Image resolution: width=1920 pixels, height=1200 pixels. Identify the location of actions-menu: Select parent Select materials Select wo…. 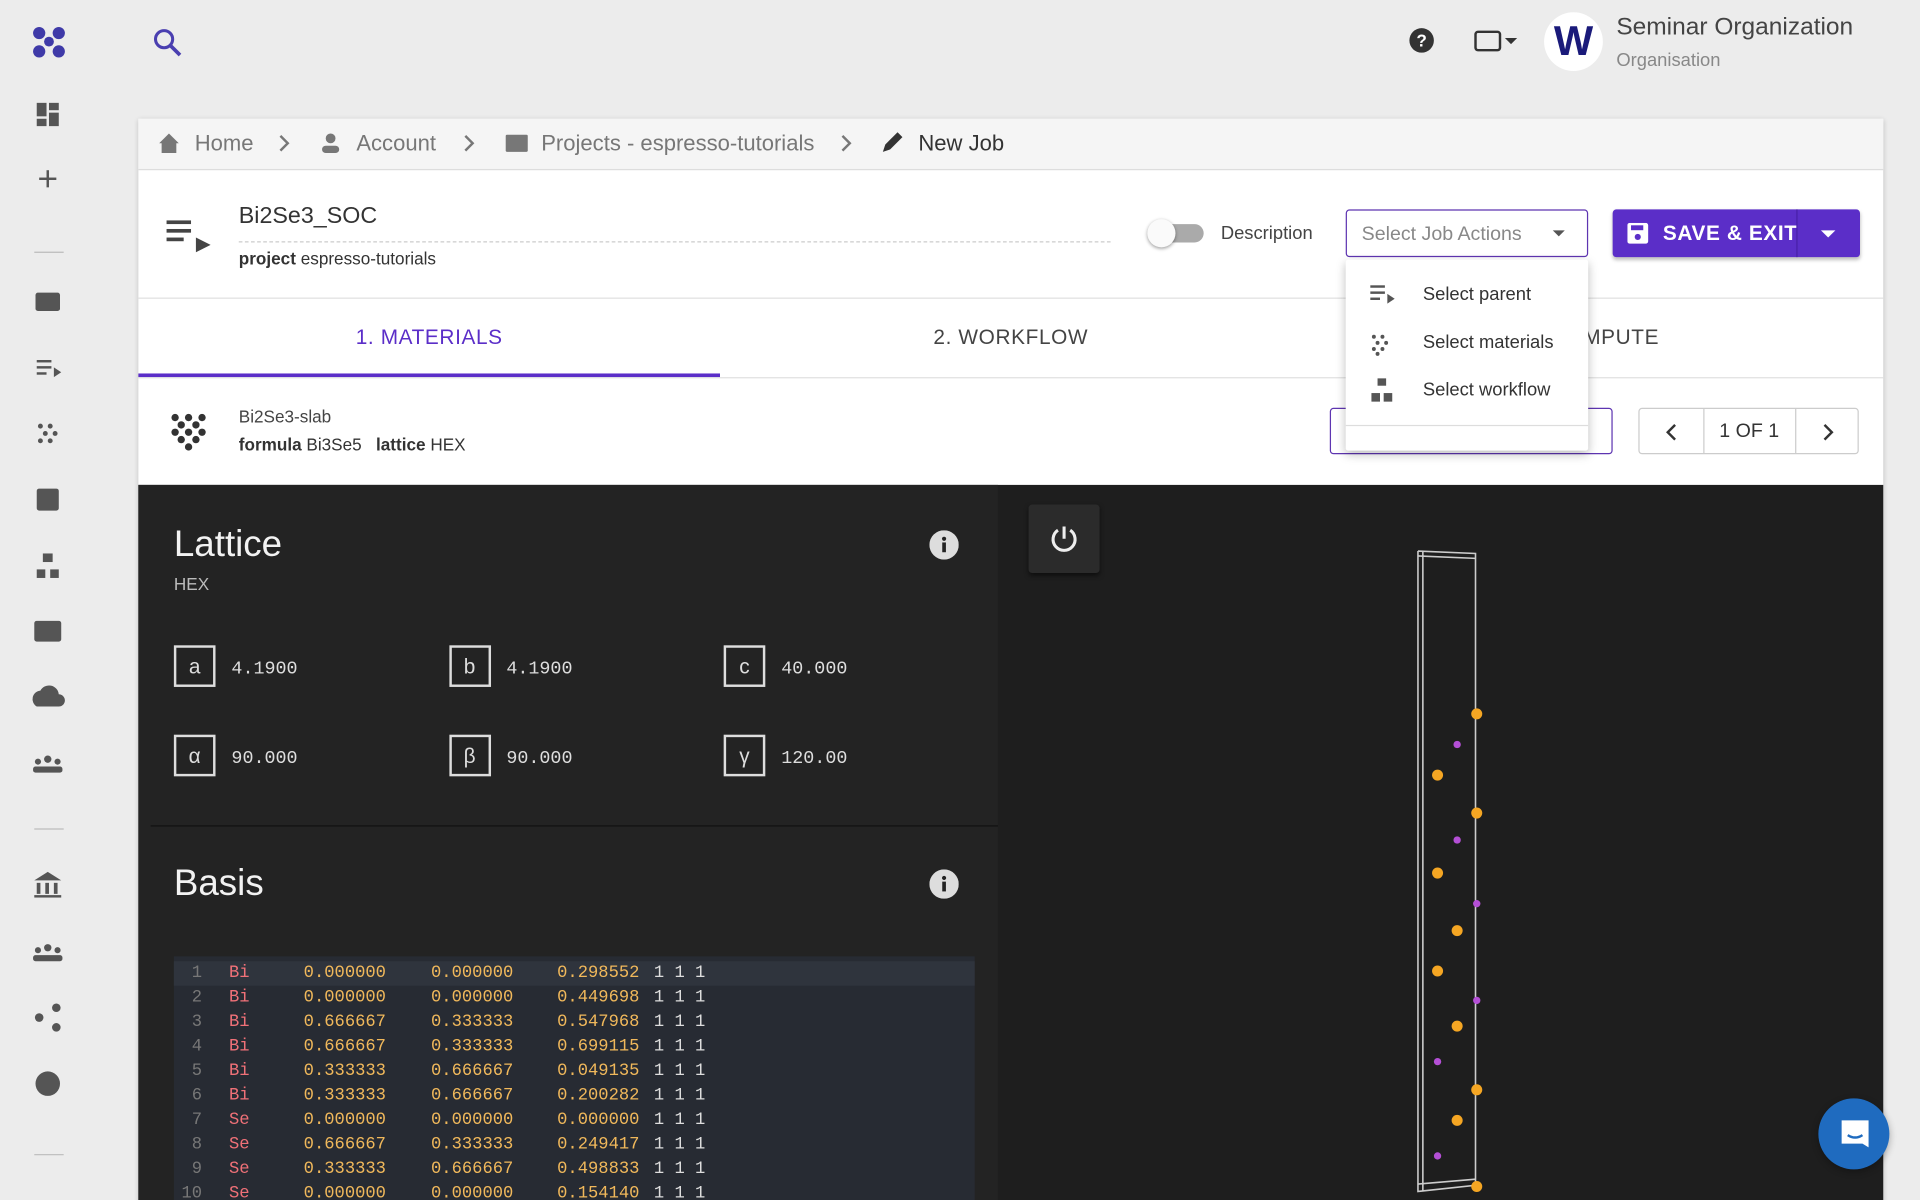
(1467, 355).